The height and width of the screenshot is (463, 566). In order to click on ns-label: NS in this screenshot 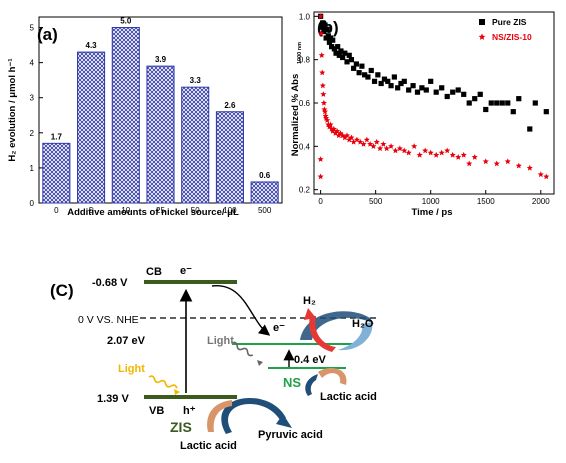, I will do `click(292, 382)`.